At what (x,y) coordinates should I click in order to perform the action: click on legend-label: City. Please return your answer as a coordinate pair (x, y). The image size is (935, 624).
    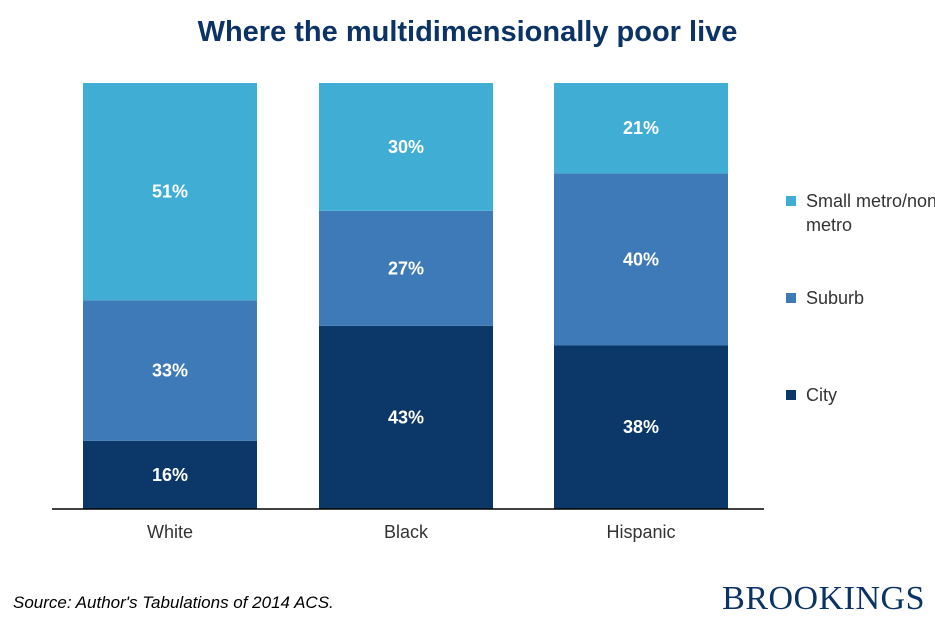
    Looking at the image, I should click on (821, 395).